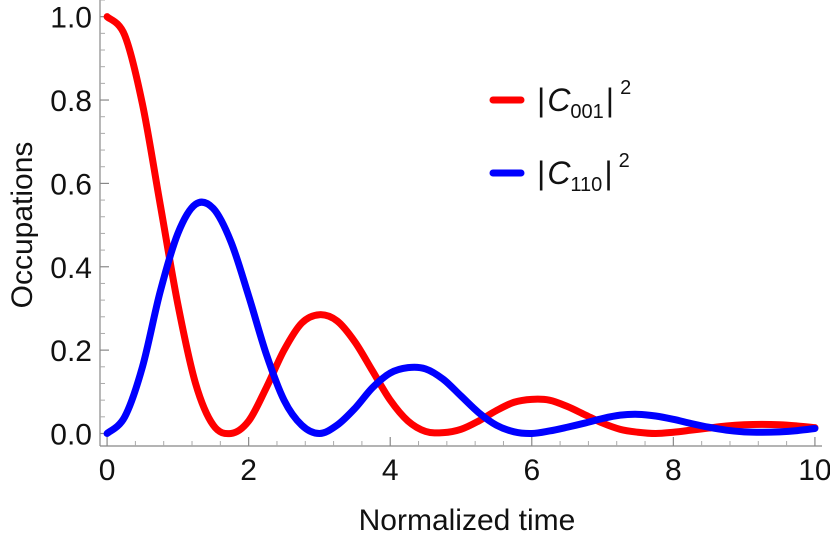 The width and height of the screenshot is (830, 541). I want to click on x-tick-label: 0, so click(107, 470).